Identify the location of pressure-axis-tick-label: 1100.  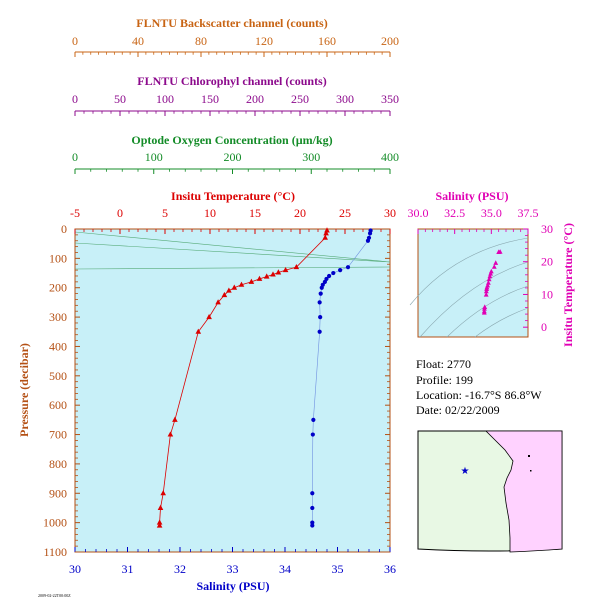
(55, 552).